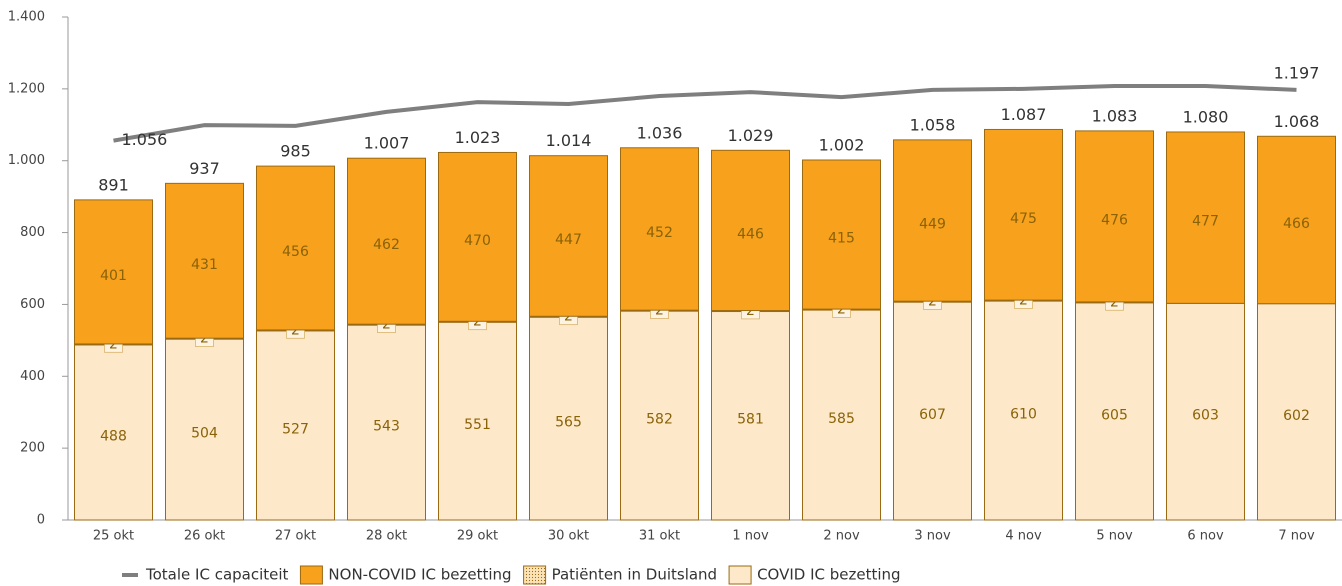  I want to click on x-tick-label: 25 okt, so click(113, 536).